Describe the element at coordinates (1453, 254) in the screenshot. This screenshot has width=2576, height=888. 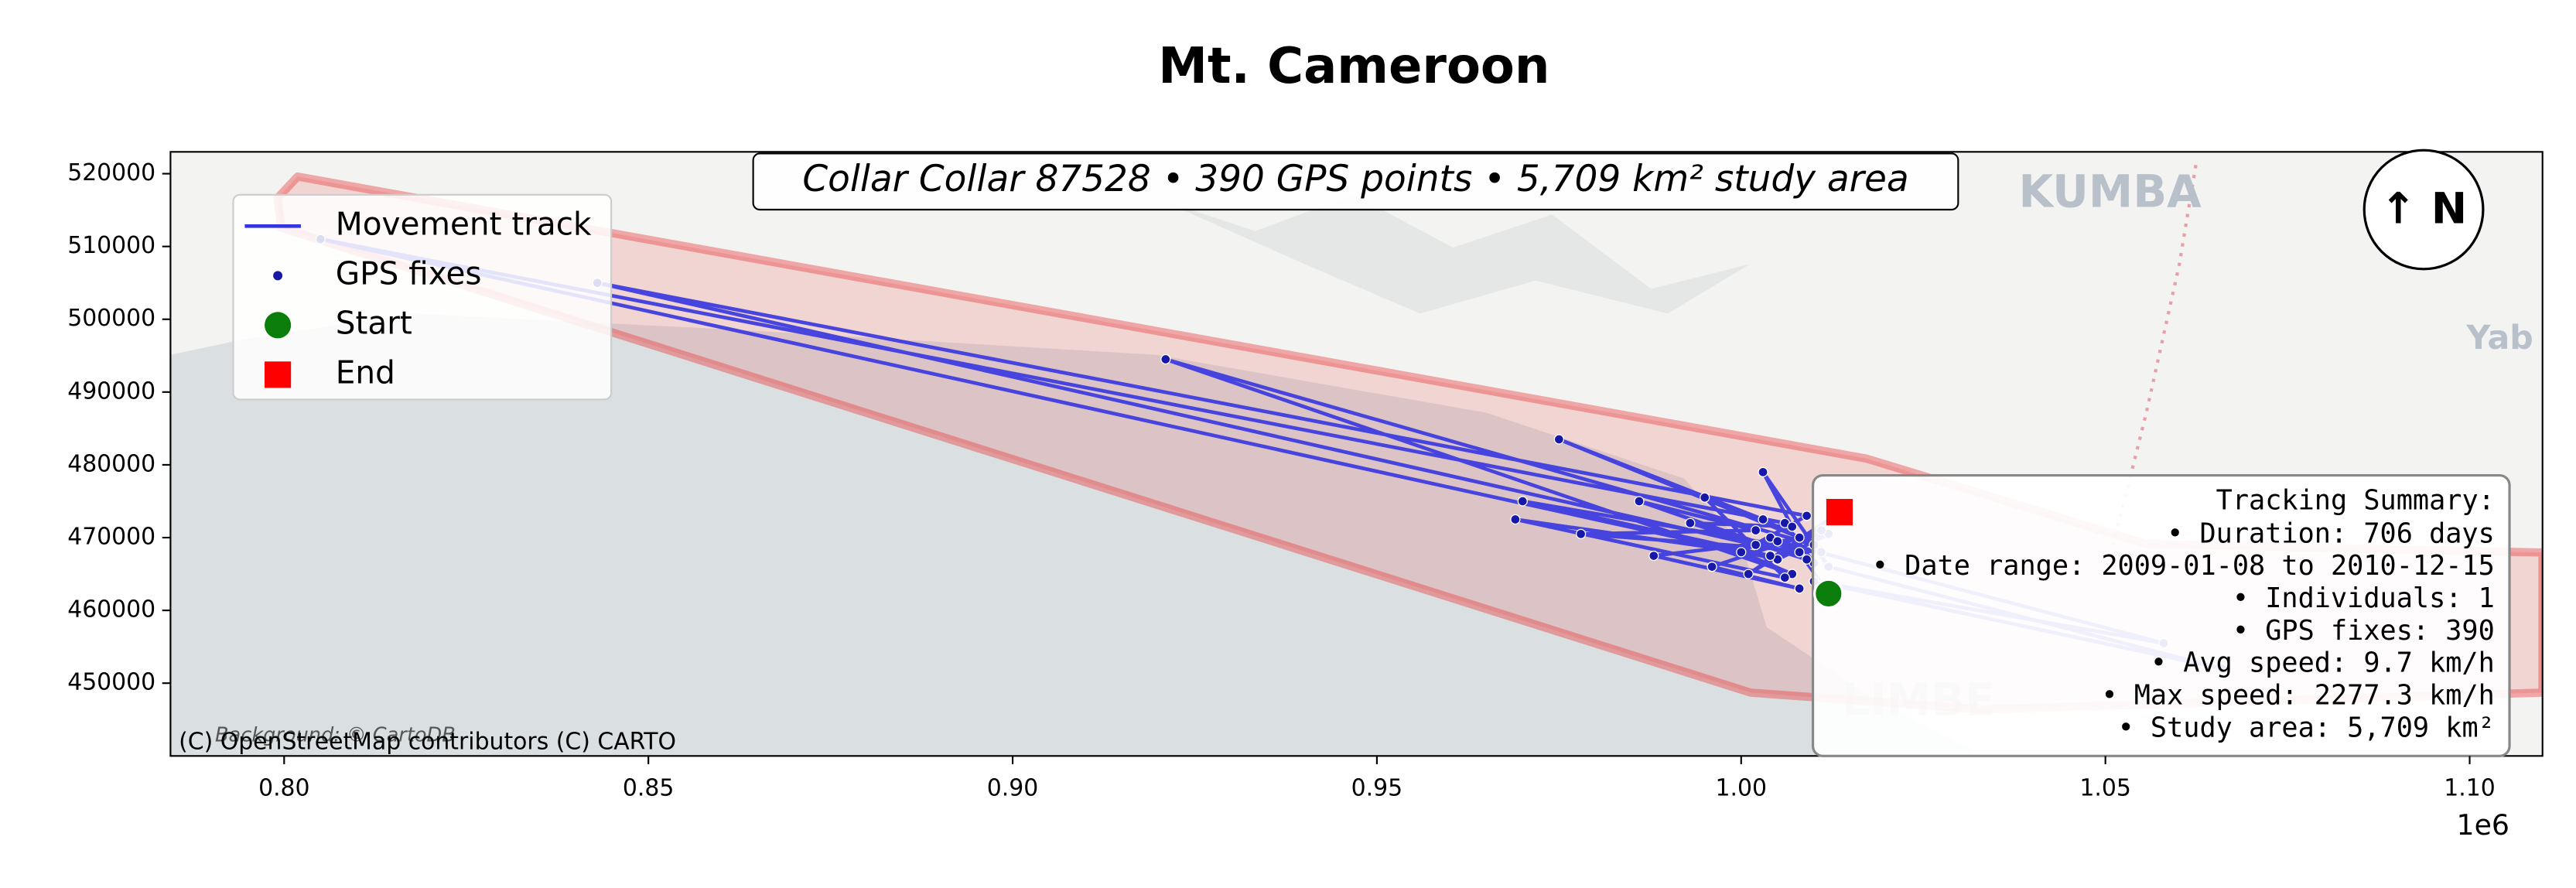
I see `land-shade` at that location.